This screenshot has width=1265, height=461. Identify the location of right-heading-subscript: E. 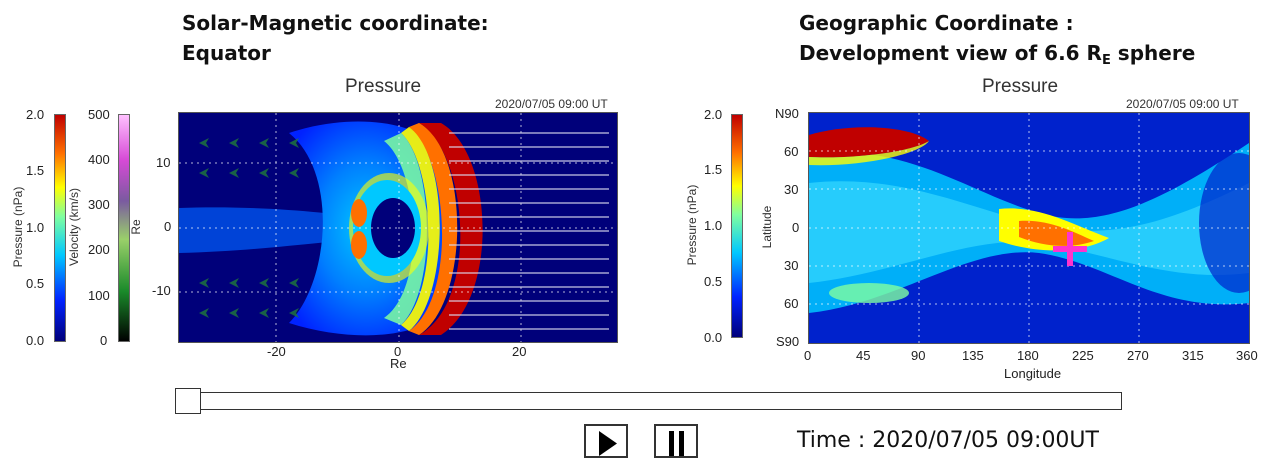
(1106, 60).